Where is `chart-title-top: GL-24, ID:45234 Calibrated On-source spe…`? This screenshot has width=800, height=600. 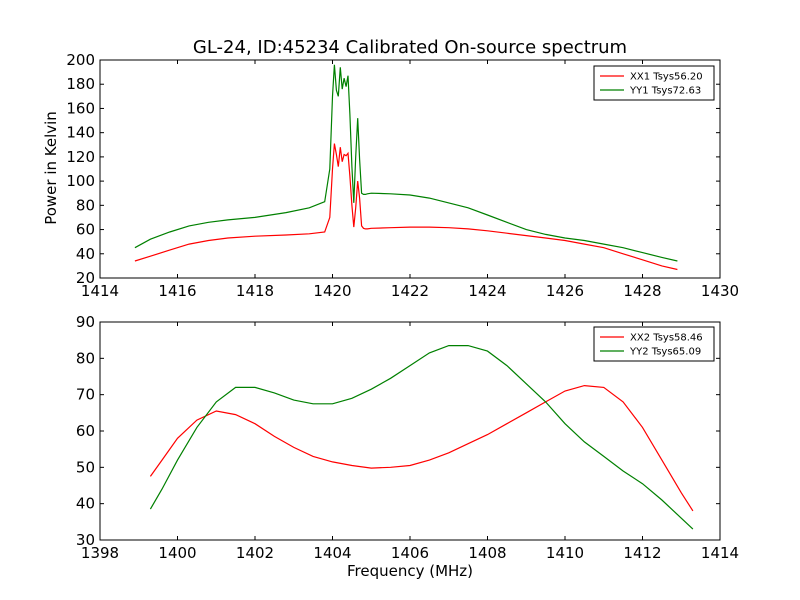
chart-title-top: GL-24, ID:45234 Calibrated On-source spe… is located at coordinates (410, 47).